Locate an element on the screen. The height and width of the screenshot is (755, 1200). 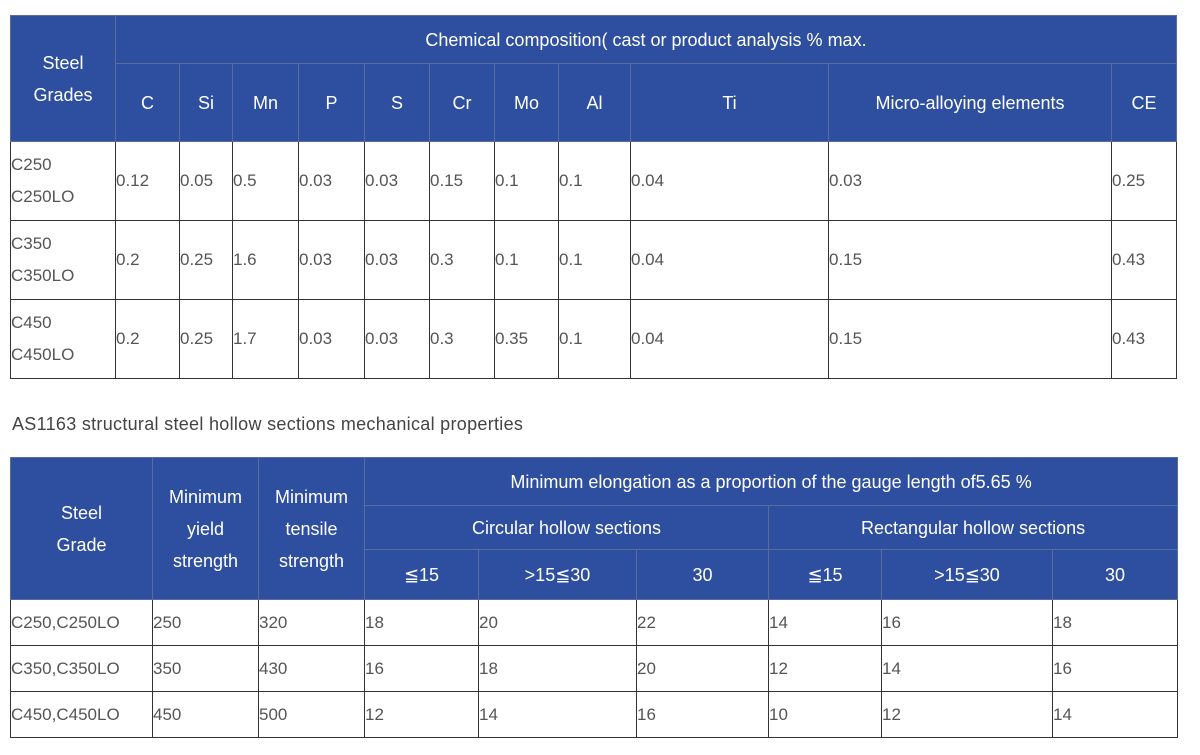
steel-grade-name: C250 is located at coordinates (31, 164).